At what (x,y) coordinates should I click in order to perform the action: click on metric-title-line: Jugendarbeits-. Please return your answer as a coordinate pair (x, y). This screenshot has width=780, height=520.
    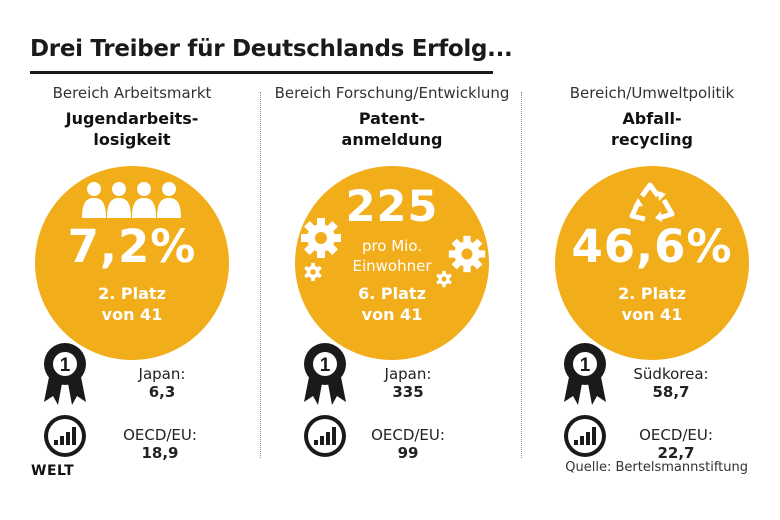
    Looking at the image, I should click on (132, 118).